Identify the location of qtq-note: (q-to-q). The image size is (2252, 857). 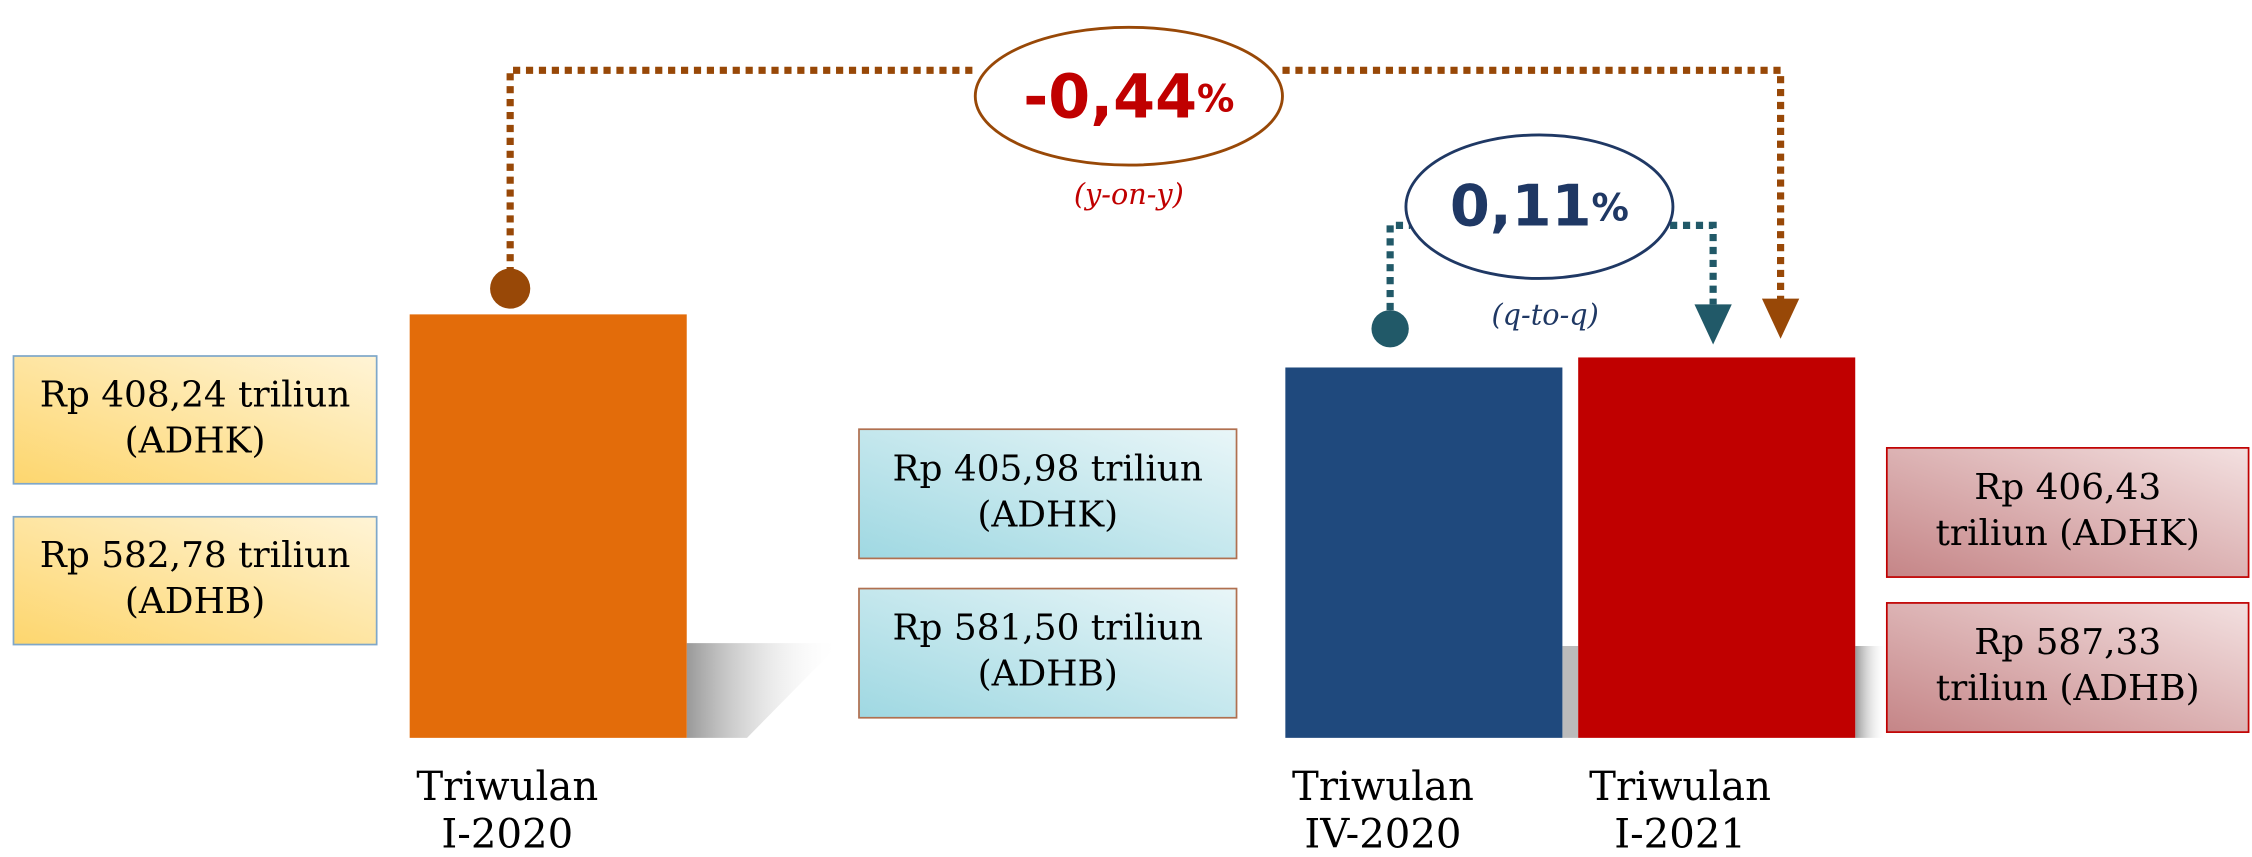
(1544, 315).